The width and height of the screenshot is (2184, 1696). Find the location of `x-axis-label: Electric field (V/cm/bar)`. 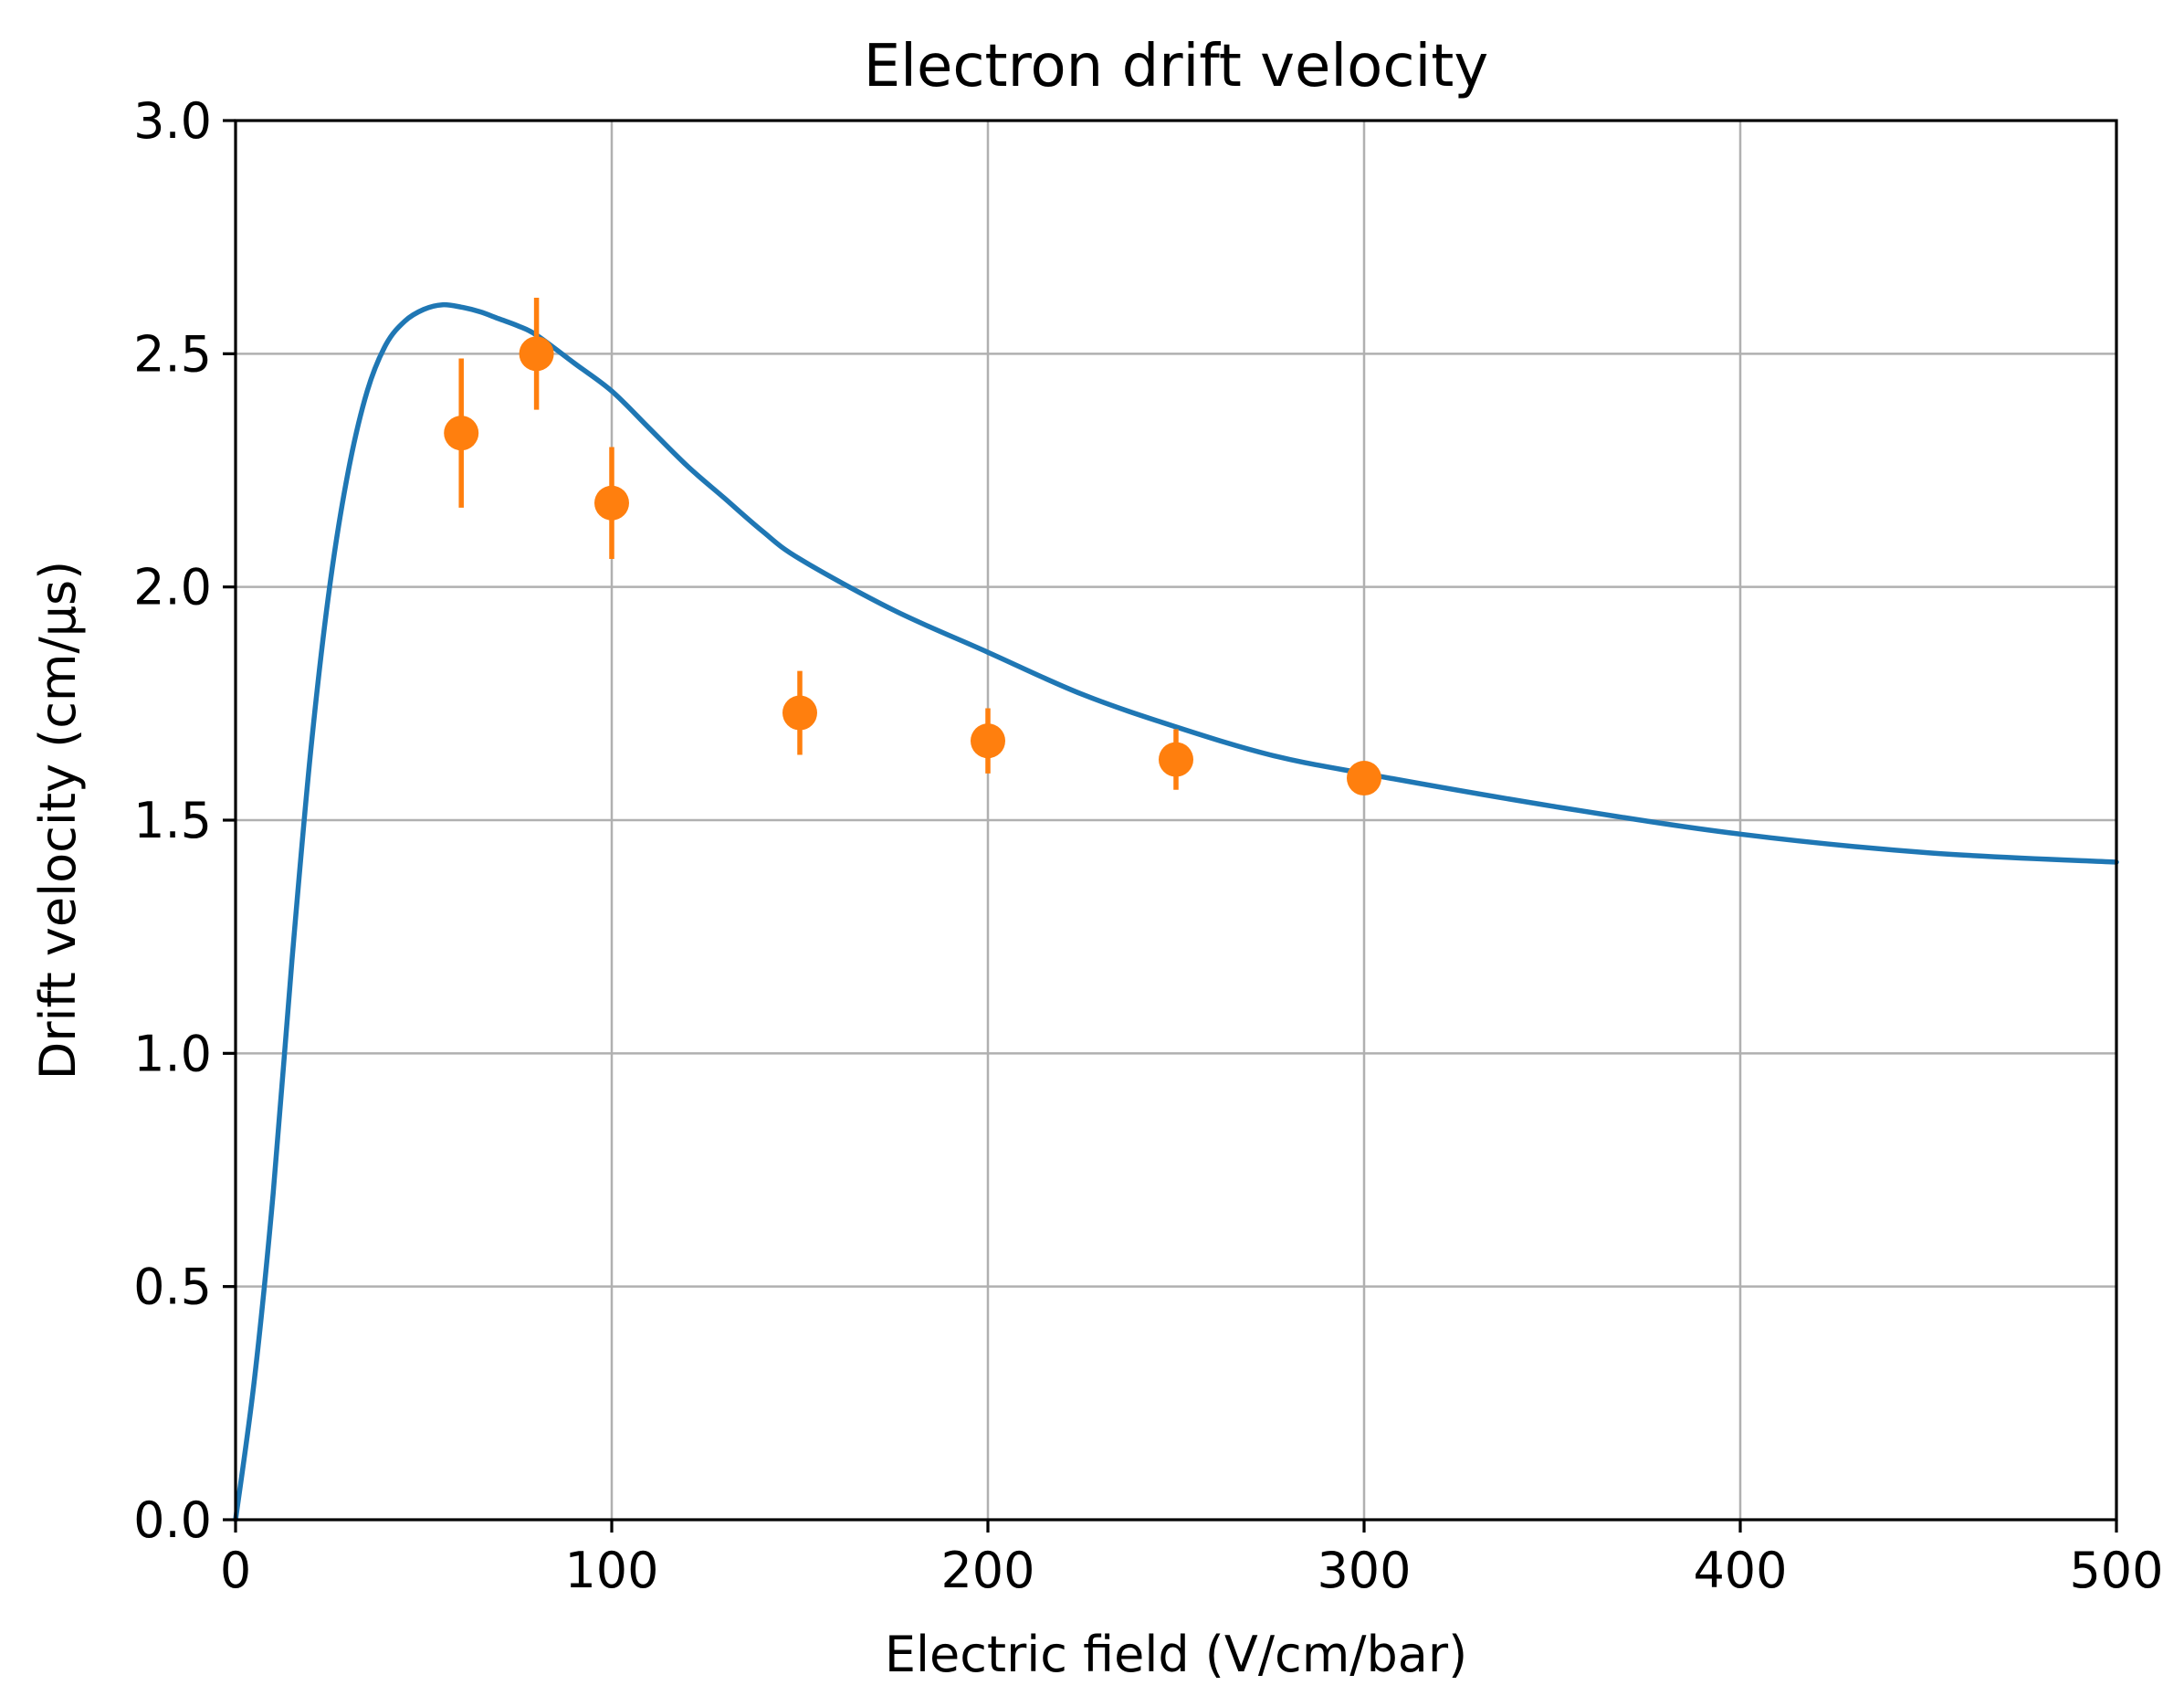

x-axis-label: Electric field (V/cm/bar) is located at coordinates (1176, 1654).